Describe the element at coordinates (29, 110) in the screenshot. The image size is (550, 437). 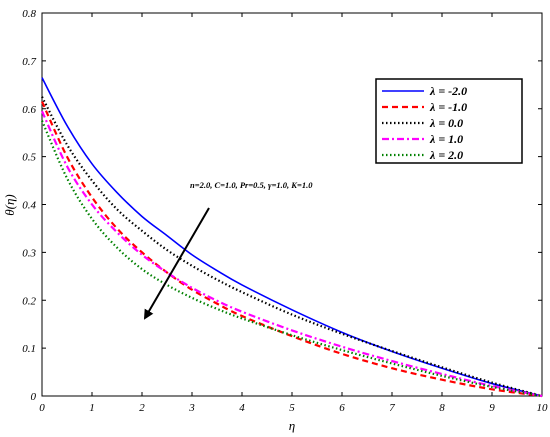
I see `y-tick-label: 0.6` at that location.